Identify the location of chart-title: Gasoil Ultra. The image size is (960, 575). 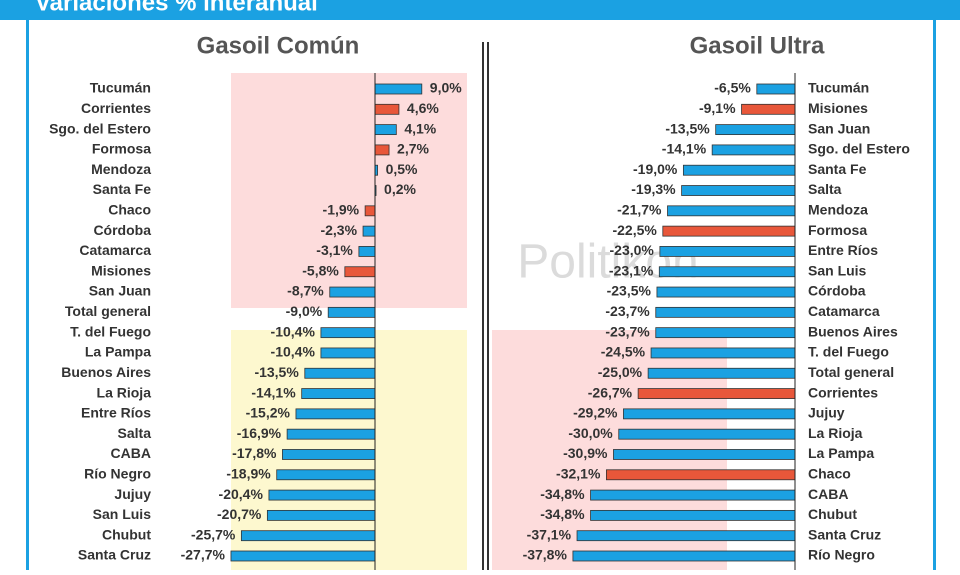
(757, 45).